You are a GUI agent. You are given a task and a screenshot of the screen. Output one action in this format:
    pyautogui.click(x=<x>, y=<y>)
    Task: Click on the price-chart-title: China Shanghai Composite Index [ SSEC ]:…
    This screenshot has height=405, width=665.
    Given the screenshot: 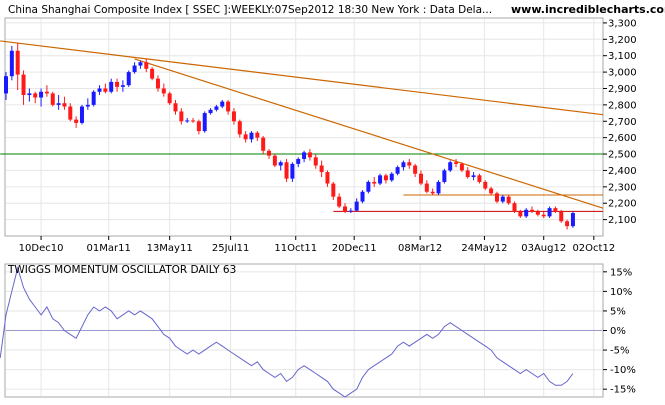 What is the action you would take?
    pyautogui.click(x=250, y=10)
    